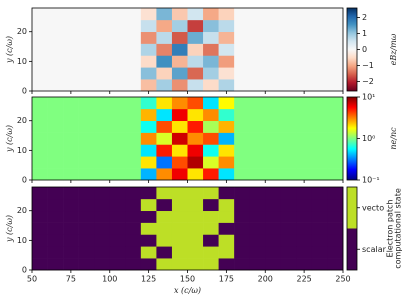 Image resolution: width=407 pixels, height=299 pixels. Describe the element at coordinates (368, 97) in the screenshot. I see `colorbar-tick-label: 10¹` at that location.